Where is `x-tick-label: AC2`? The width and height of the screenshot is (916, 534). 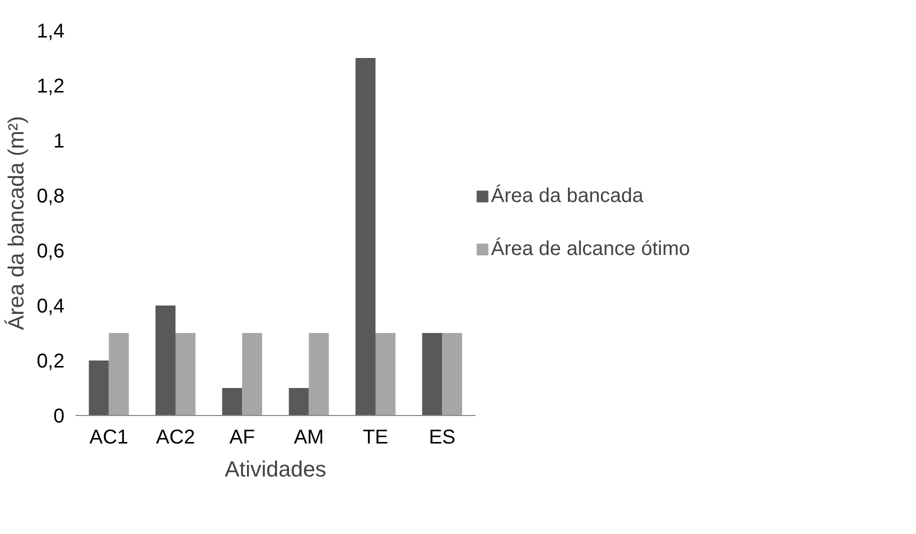 x-tick-label: AC2 is located at coordinates (175, 437).